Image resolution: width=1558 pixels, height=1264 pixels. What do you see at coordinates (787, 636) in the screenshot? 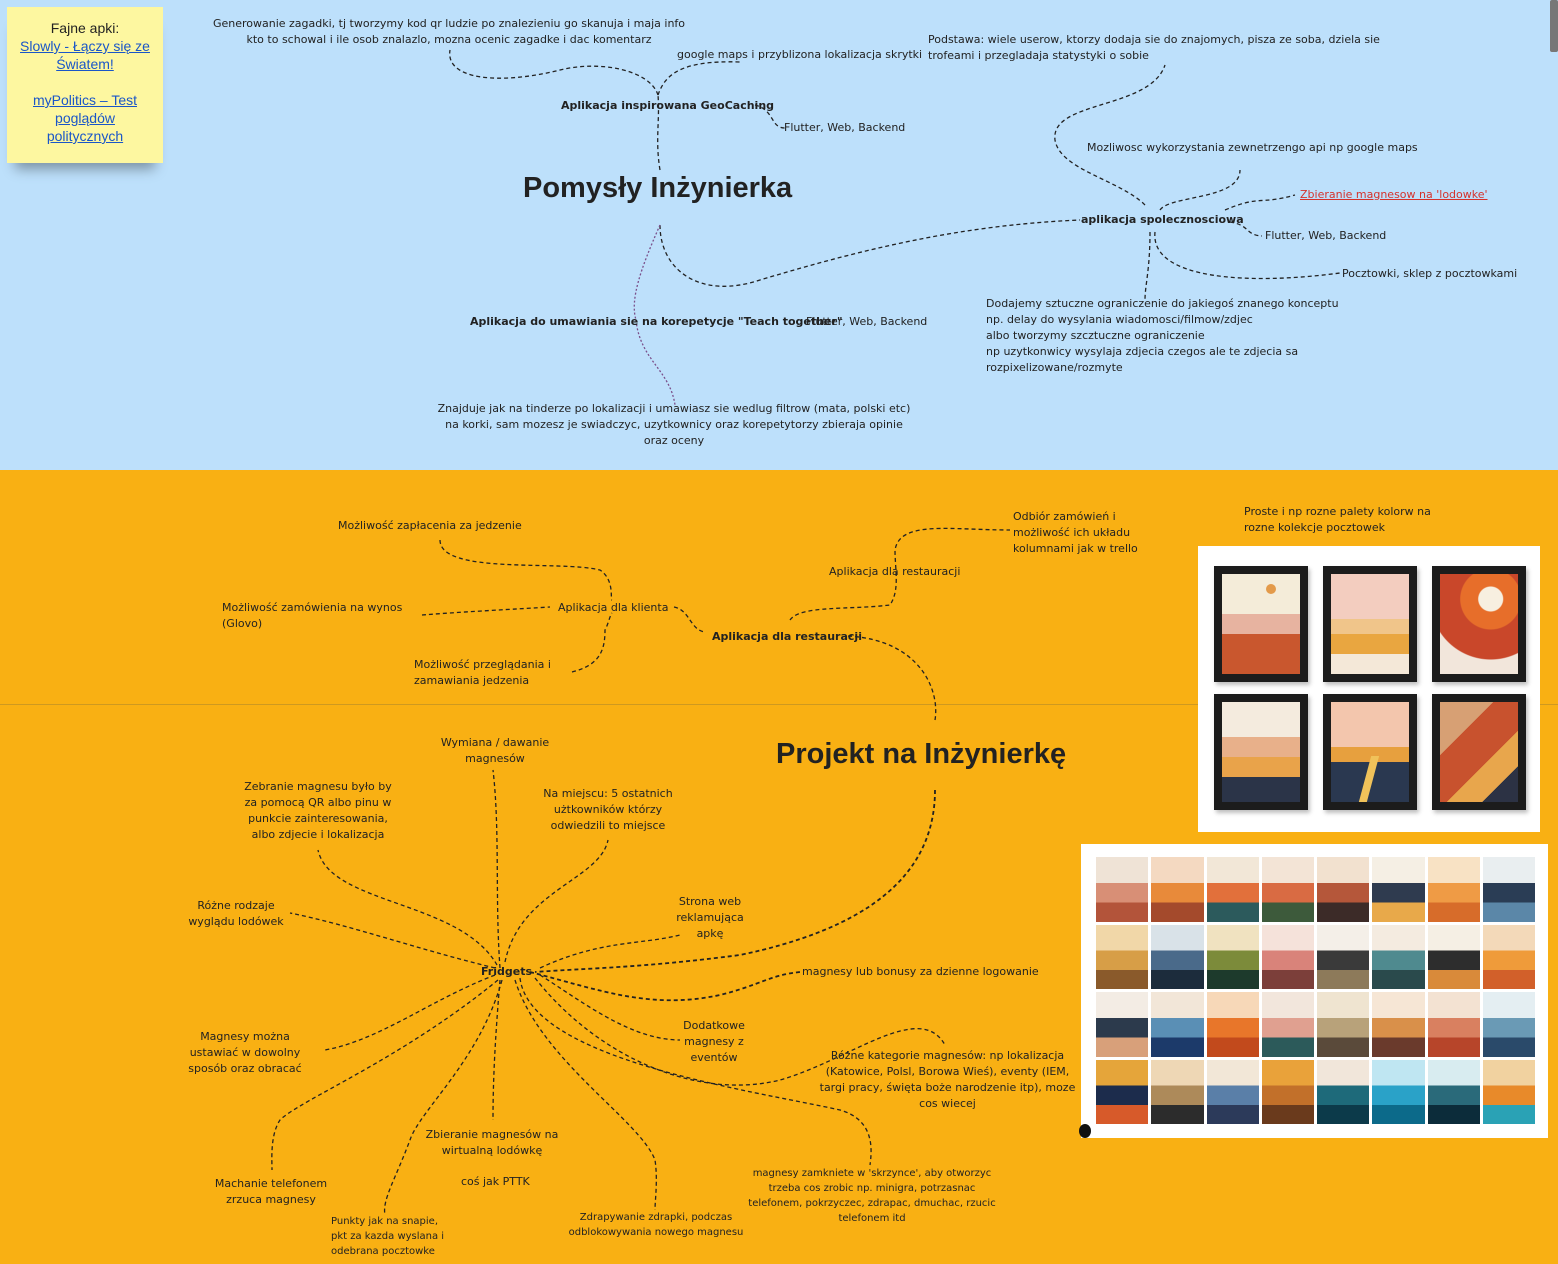
I see `restaurant-node: Aplikacja dla restauracji` at bounding box center [787, 636].